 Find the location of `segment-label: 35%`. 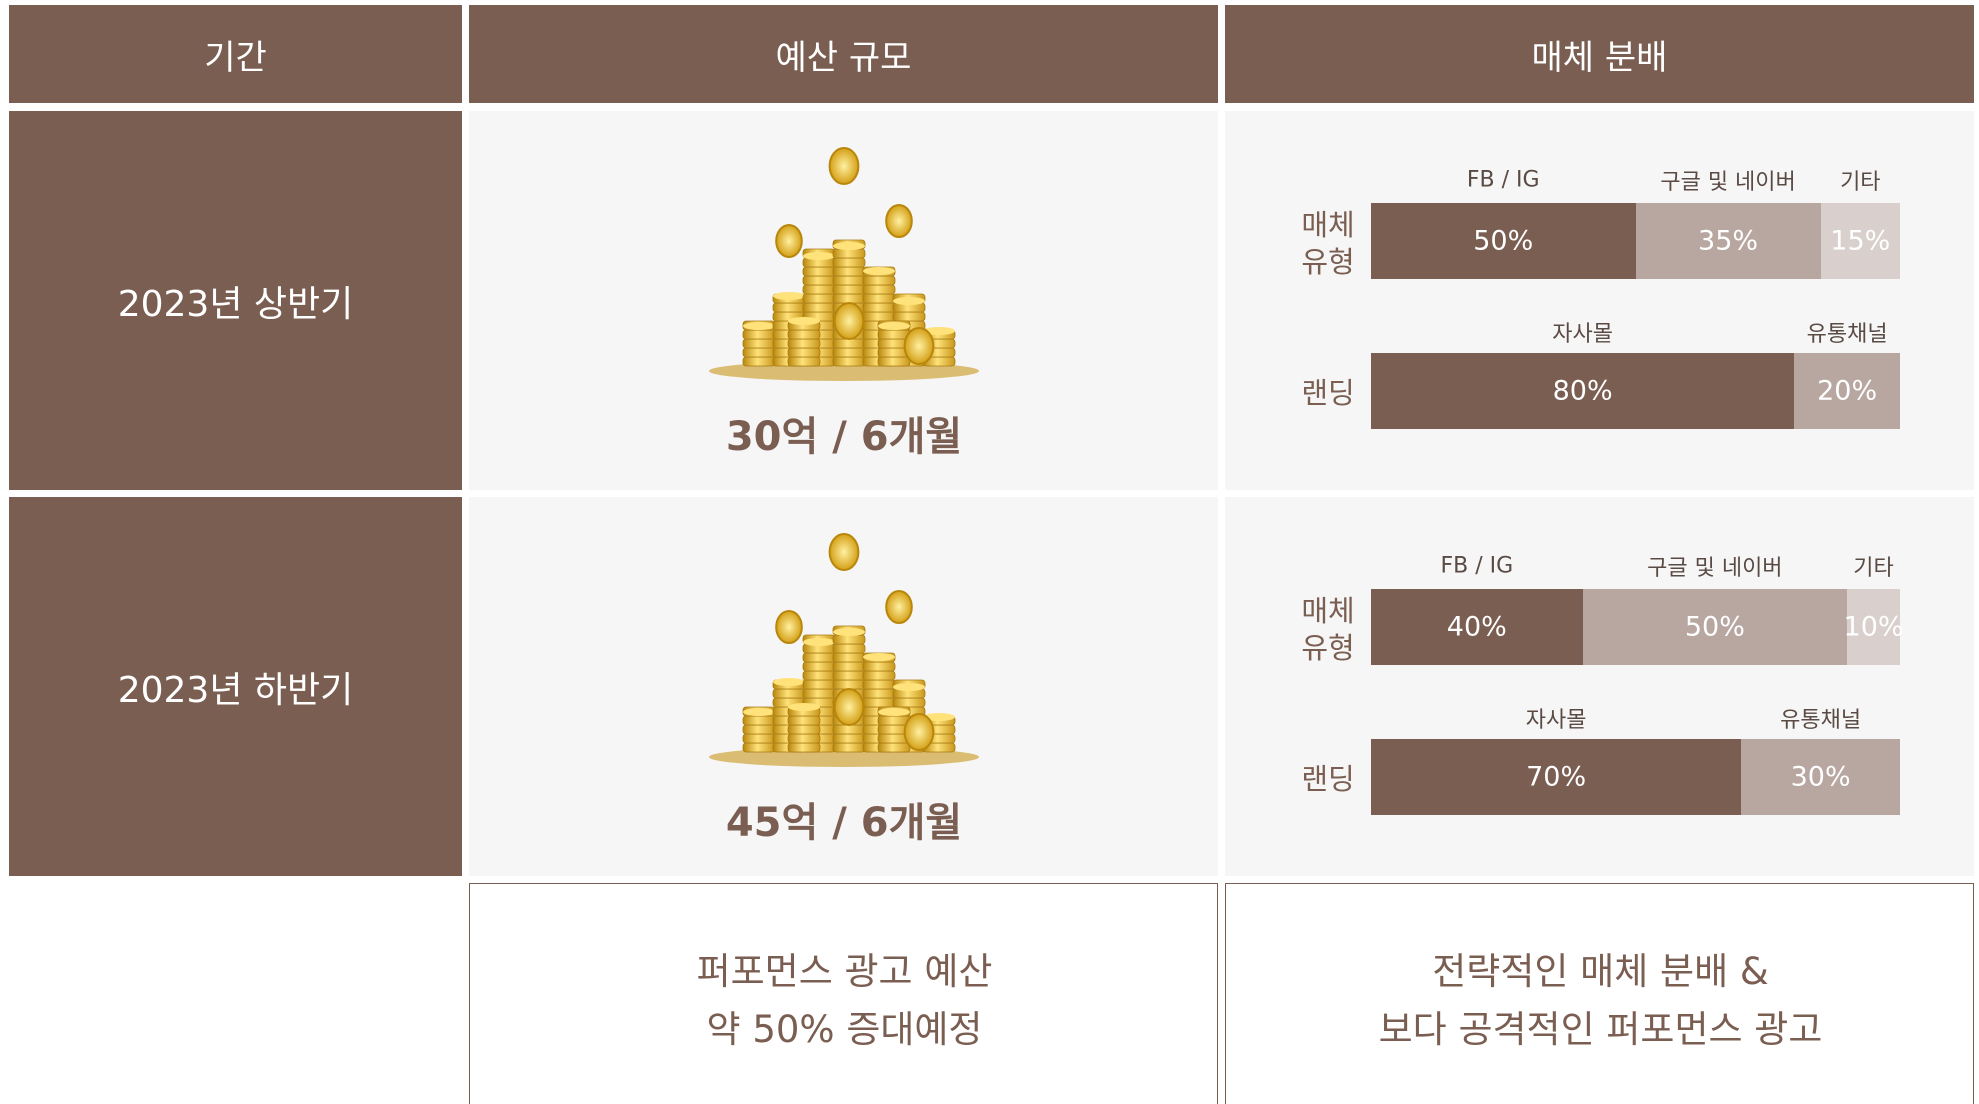

segment-label: 35% is located at coordinates (1728, 241).